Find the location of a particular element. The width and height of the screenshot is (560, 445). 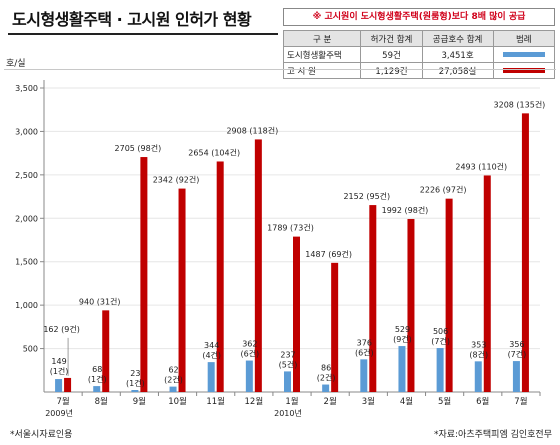

source-note-right: *자료:아츠주택피엠 김인호전무 is located at coordinates (492, 435).